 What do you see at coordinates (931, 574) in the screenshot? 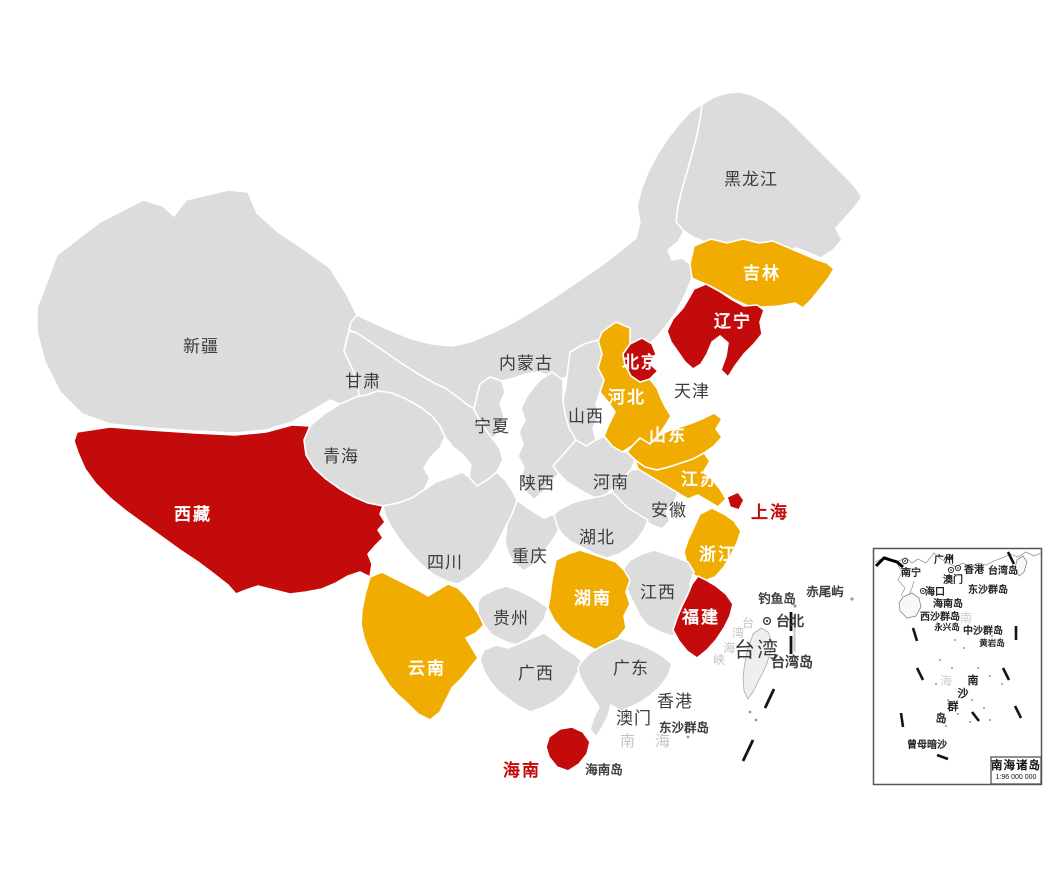
I see `inset-city-dots` at bounding box center [931, 574].